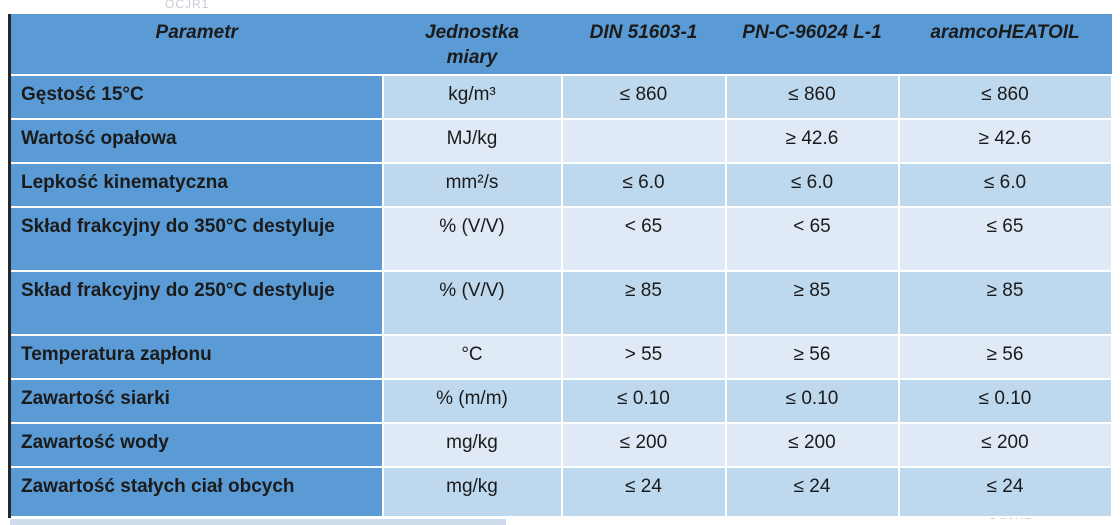 This screenshot has height=525, width=1120. Describe the element at coordinates (812, 401) in the screenshot. I see `value-cell-pn: ≤ 0.10` at that location.